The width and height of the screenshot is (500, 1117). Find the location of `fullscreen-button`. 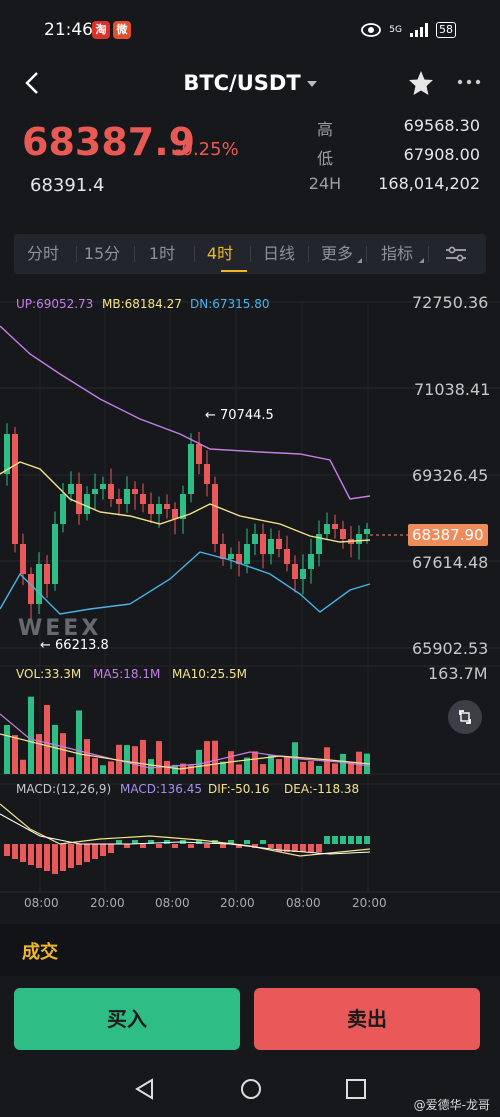

fullscreen-button is located at coordinates (465, 717).